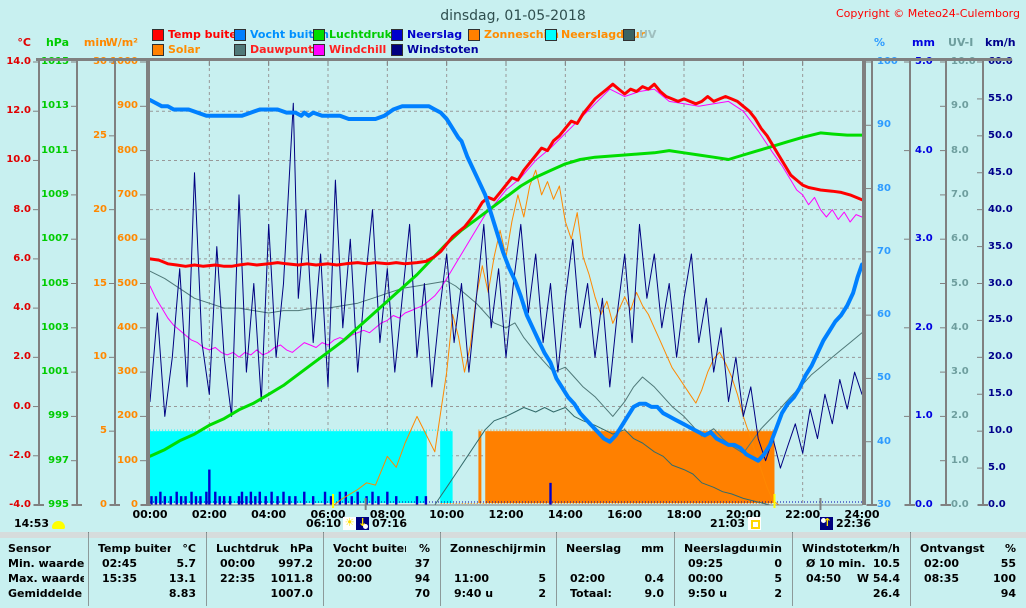 The image size is (1026, 608). I want to click on table-value: 0.4, so click(654, 578).